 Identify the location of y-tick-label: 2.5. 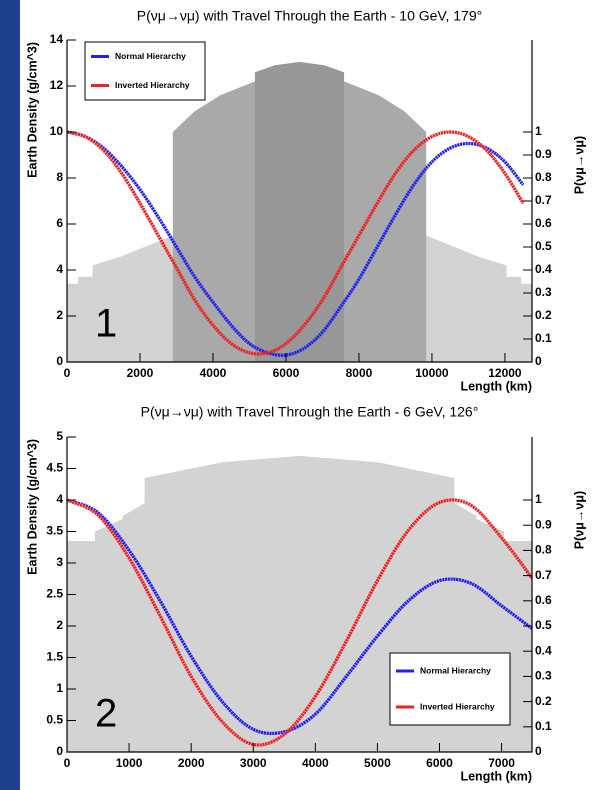
(54, 594).